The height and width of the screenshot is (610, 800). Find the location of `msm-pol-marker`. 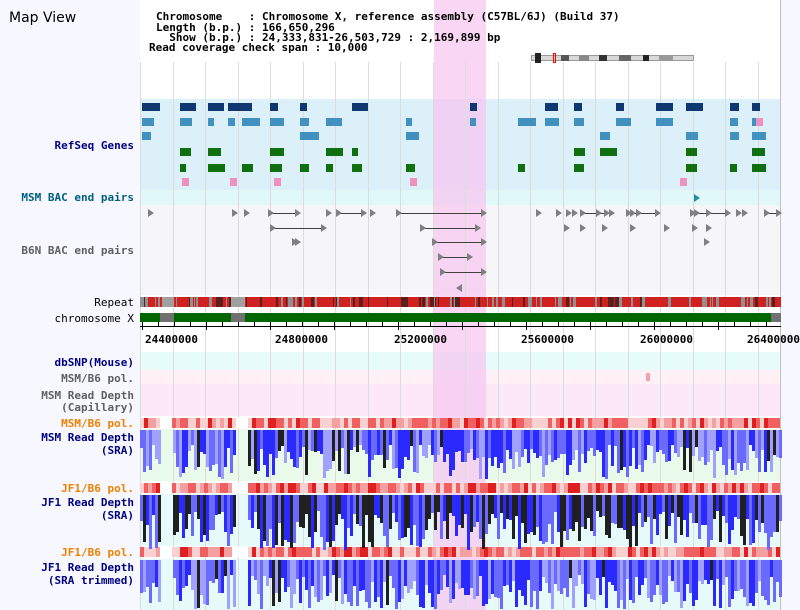

msm-pol-marker is located at coordinates (648, 377).